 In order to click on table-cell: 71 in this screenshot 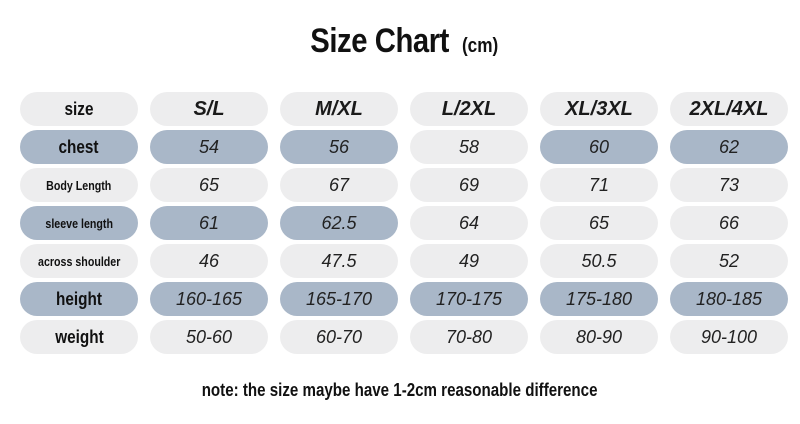, I will do `click(599, 185)`.